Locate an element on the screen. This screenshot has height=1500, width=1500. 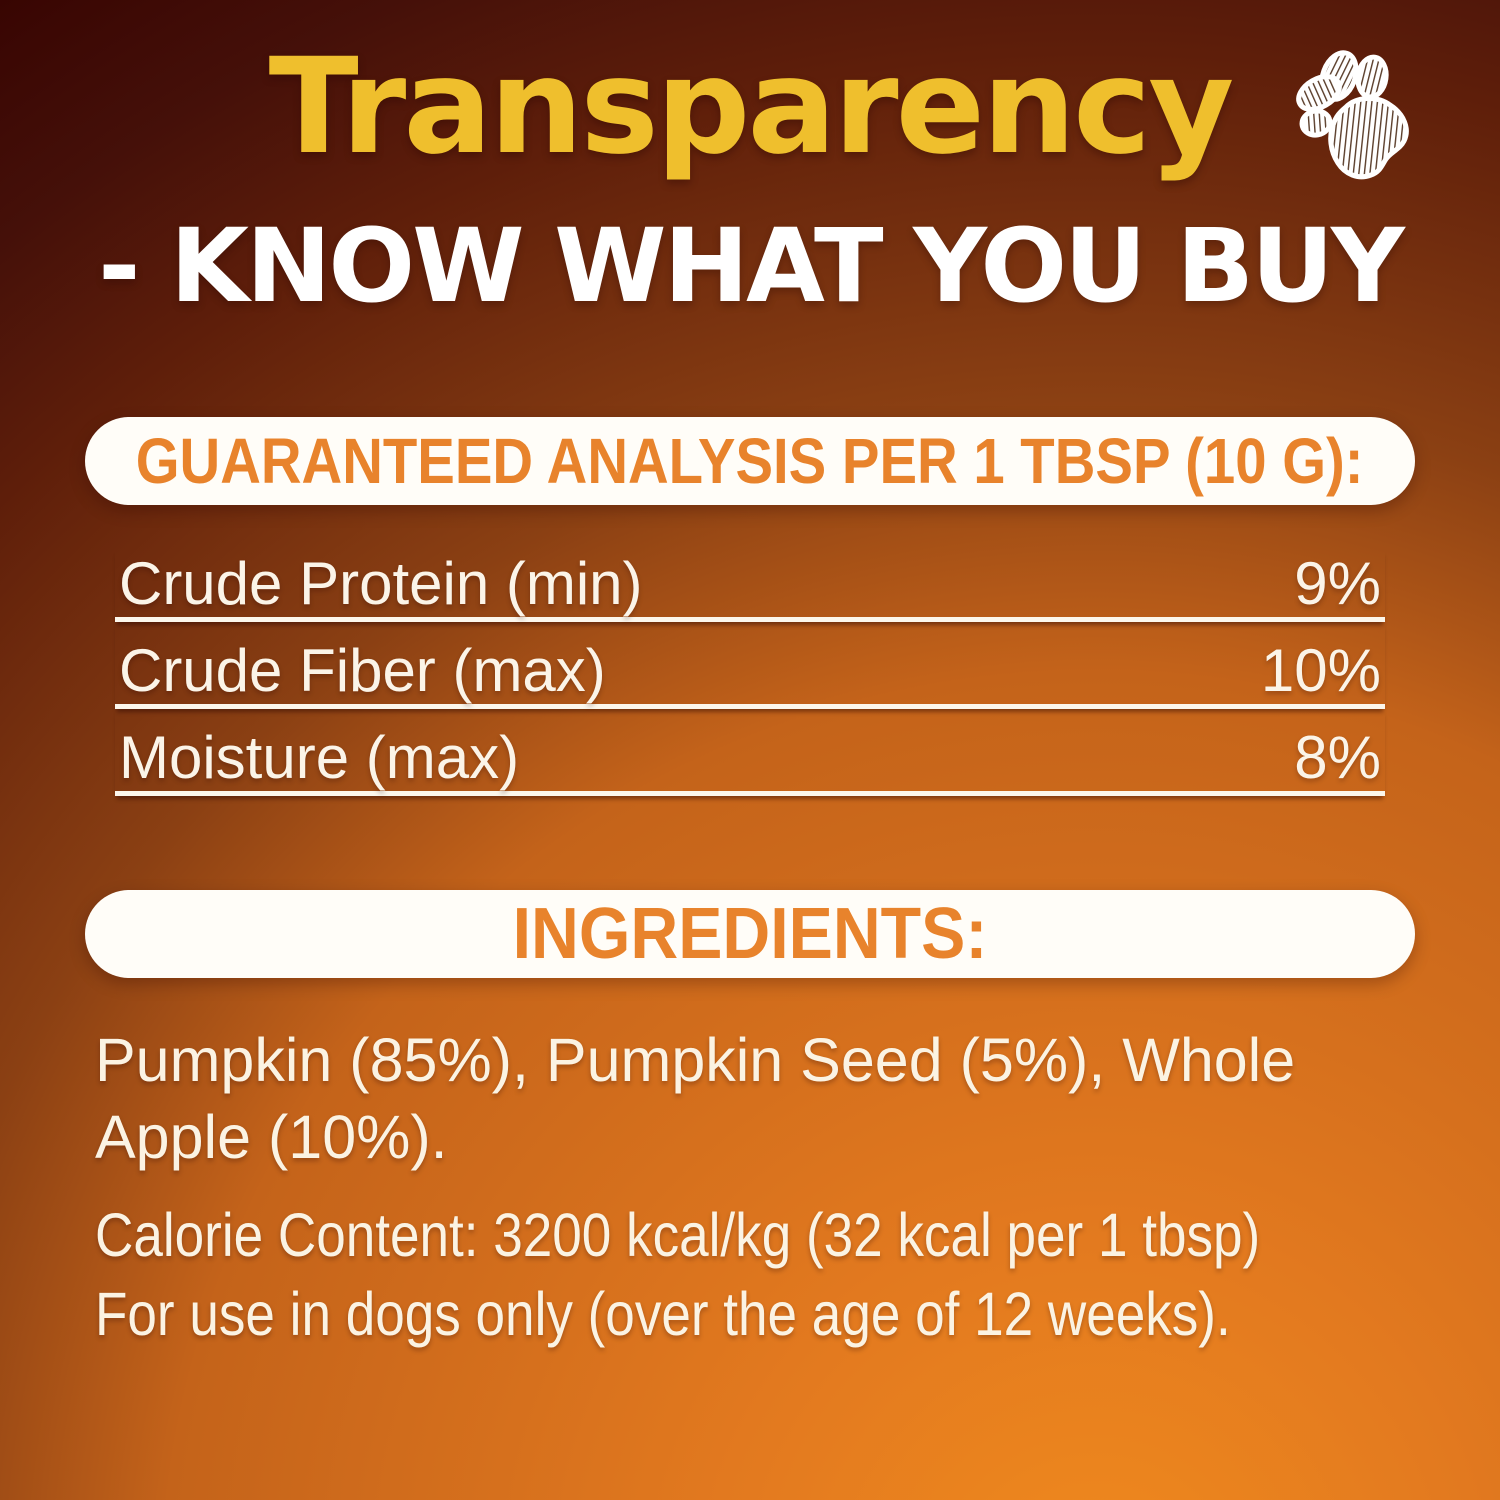
analysis-row-label: Moisture (max) is located at coordinates (319, 757).